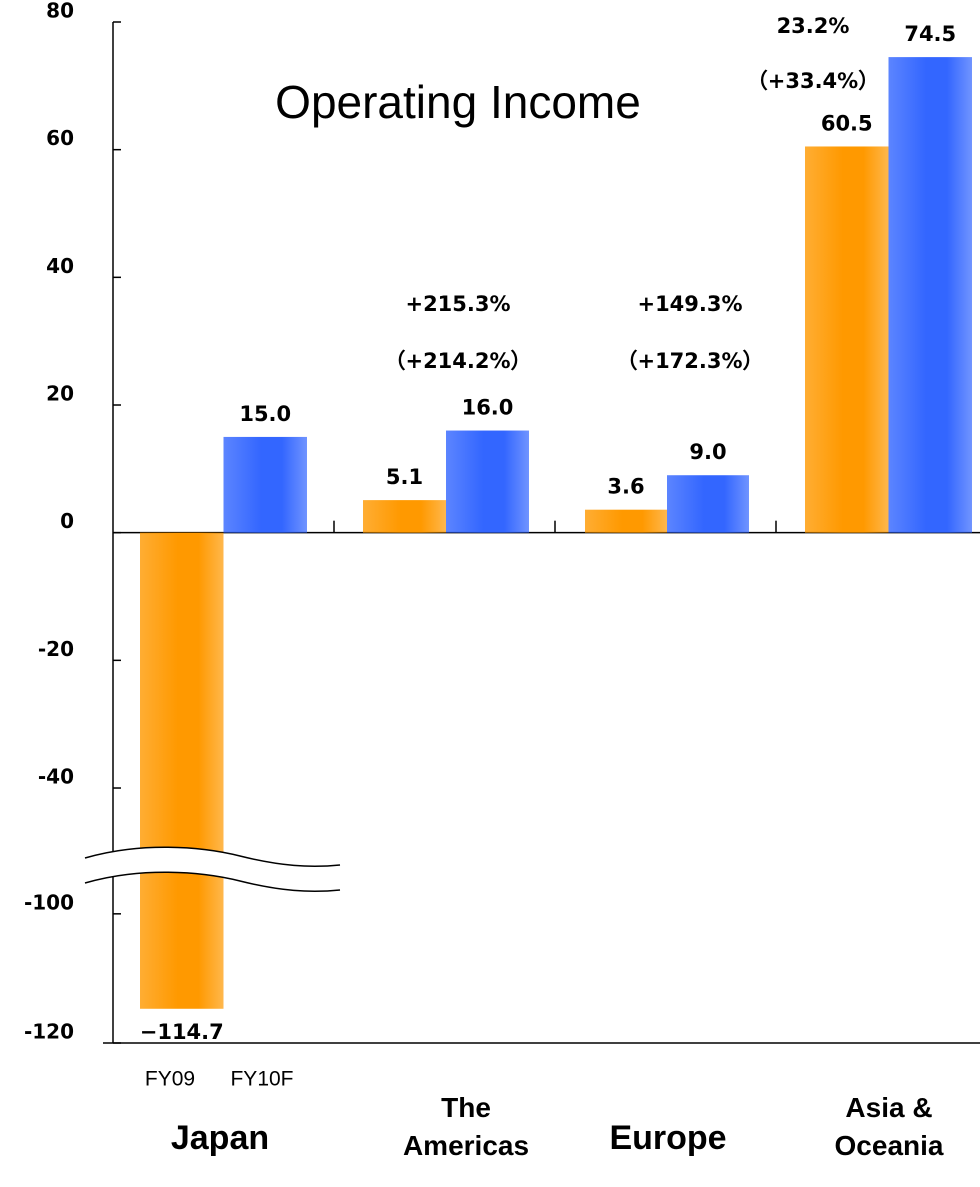 The height and width of the screenshot is (1187, 980). Describe the element at coordinates (707, 452) in the screenshot. I see `data-label: 9.0` at that location.